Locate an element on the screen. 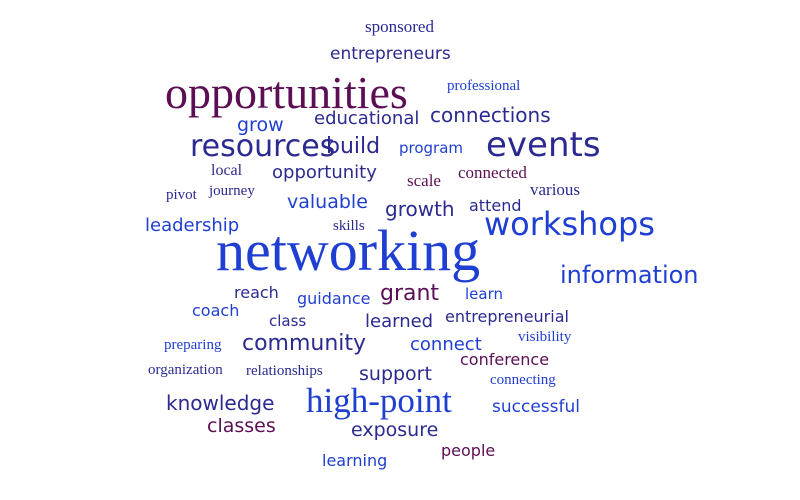 The image size is (800, 500). word-sponsored: sponsored is located at coordinates (399, 26).